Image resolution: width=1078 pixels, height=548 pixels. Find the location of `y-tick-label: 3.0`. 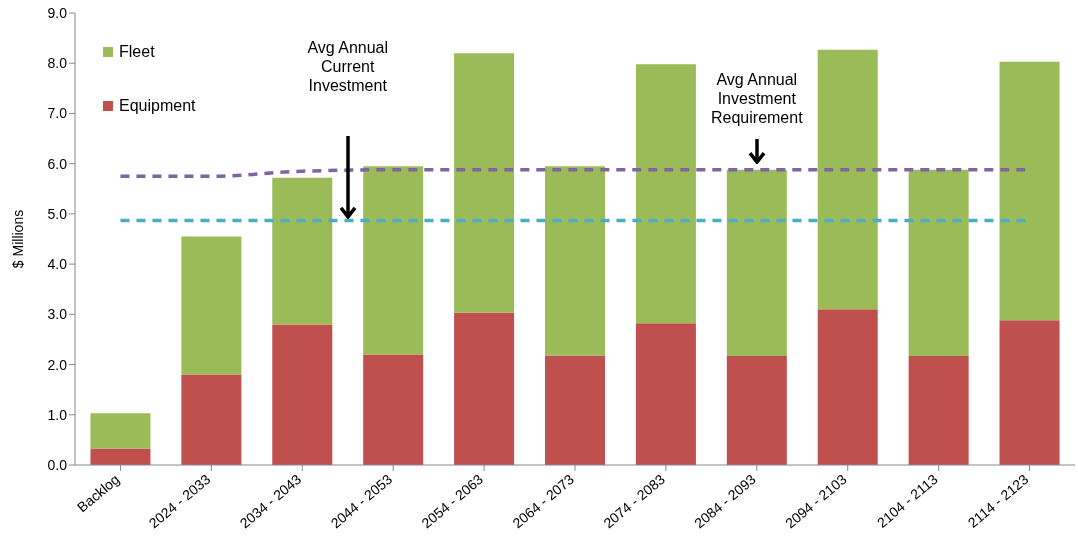

y-tick-label: 3.0 is located at coordinates (57, 314).